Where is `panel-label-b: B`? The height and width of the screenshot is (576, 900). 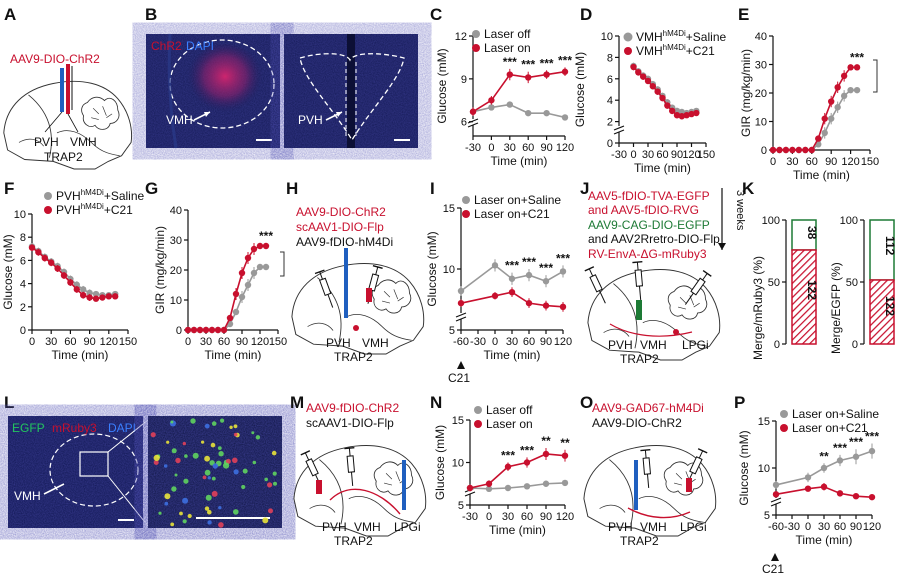 panel-label-b: B is located at coordinates (151, 14).